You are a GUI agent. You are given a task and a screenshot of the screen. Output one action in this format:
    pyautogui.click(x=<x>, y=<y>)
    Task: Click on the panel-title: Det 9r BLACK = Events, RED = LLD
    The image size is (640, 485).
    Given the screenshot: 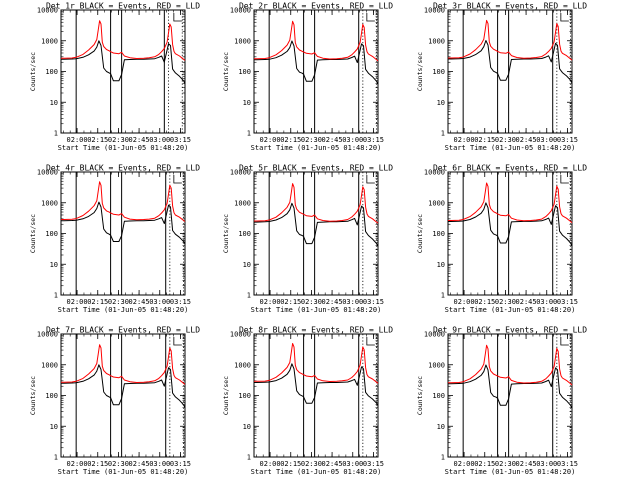 What is the action you would take?
    pyautogui.click(x=510, y=330)
    